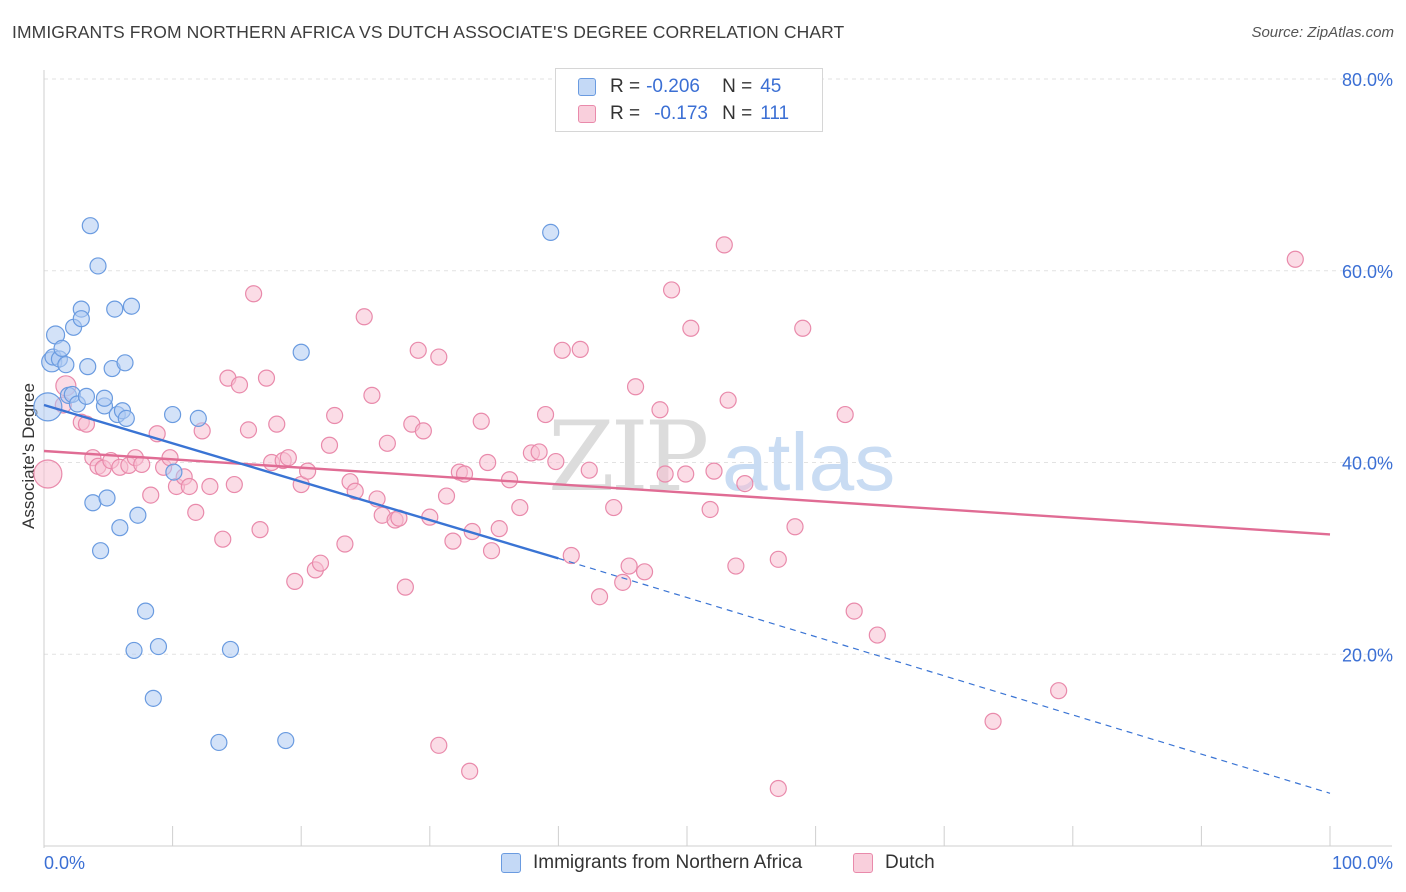 This screenshot has height=892, width=1406. I want to click on y-tick-label: 60.0%, so click(1367, 272).